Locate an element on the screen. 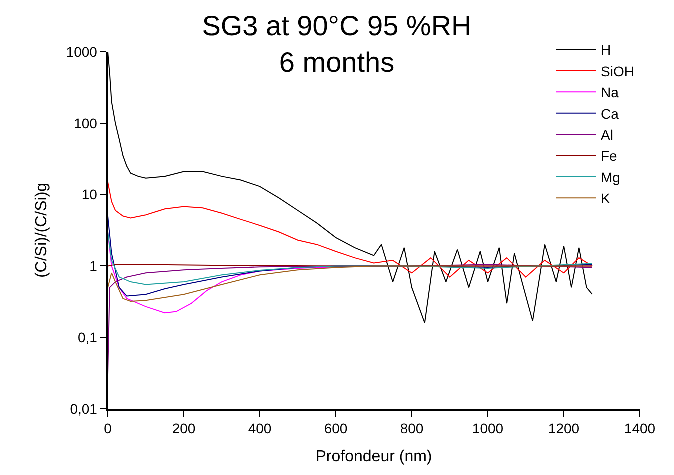  legend-label: Na is located at coordinates (610, 92).